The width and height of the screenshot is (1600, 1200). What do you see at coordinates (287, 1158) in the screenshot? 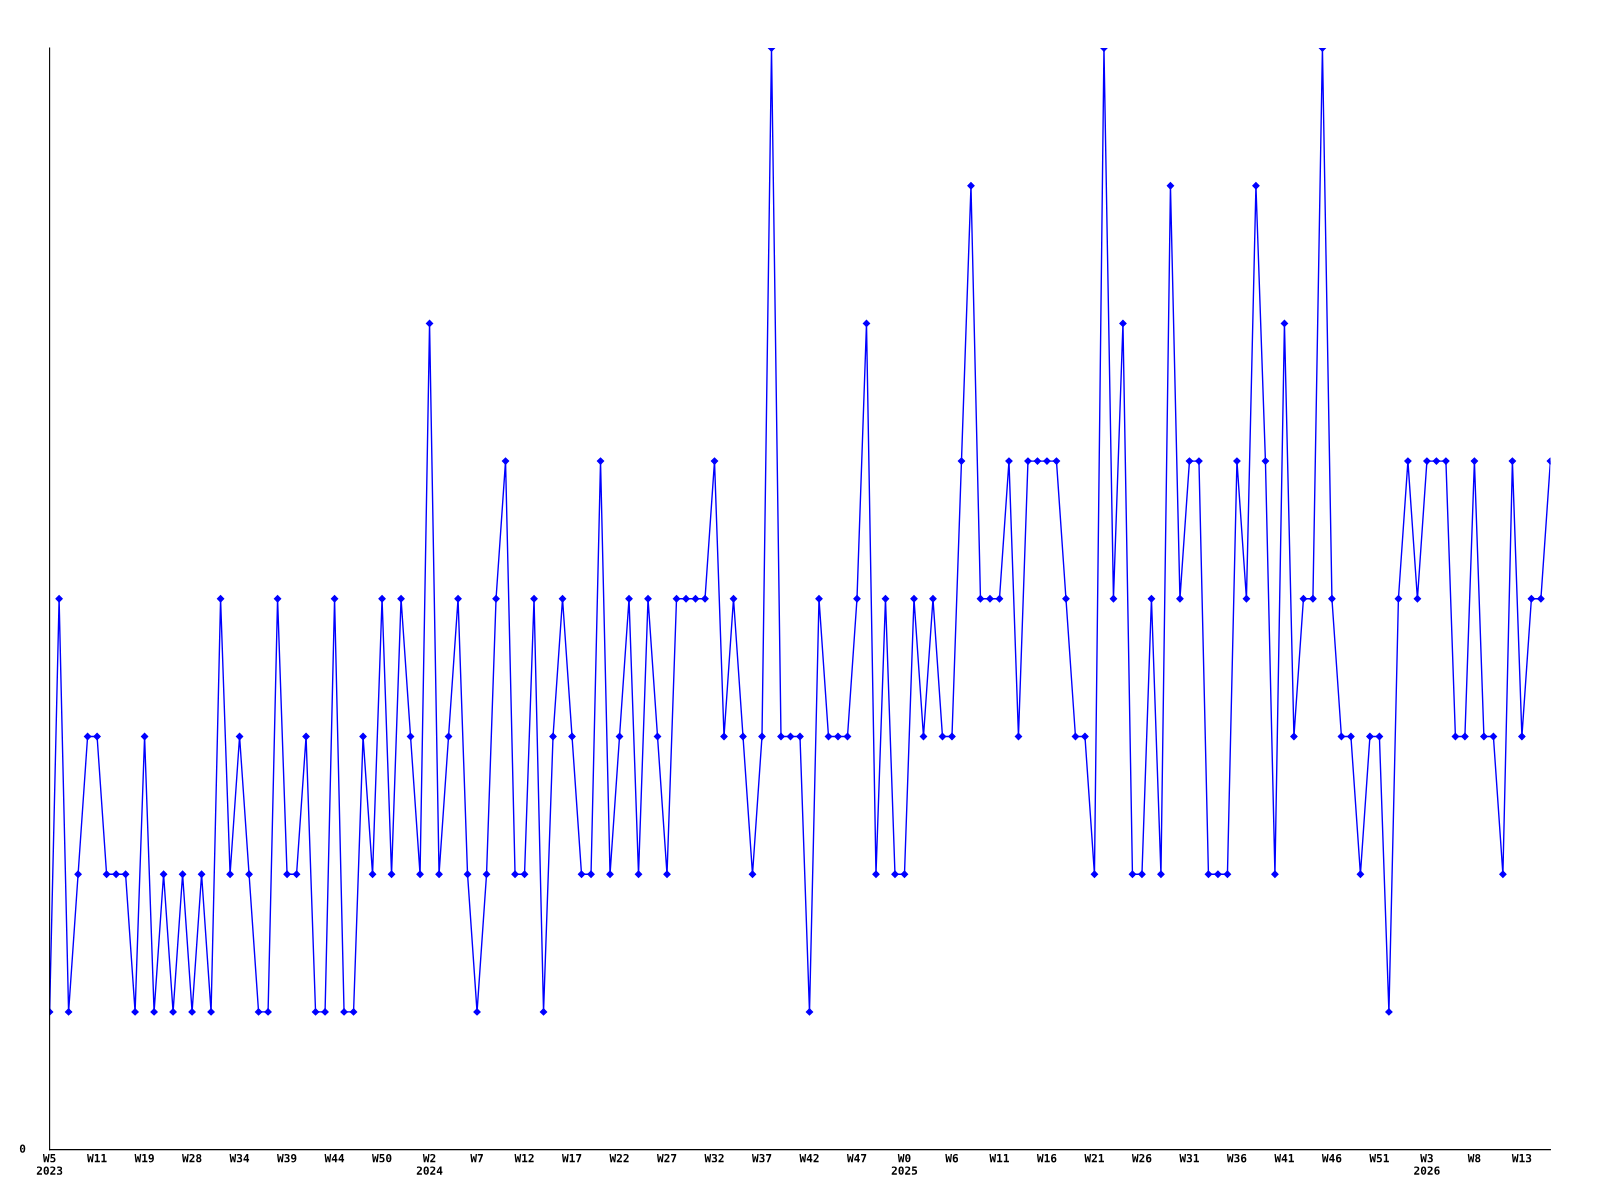
I see `x-tick-label: W39` at bounding box center [287, 1158].